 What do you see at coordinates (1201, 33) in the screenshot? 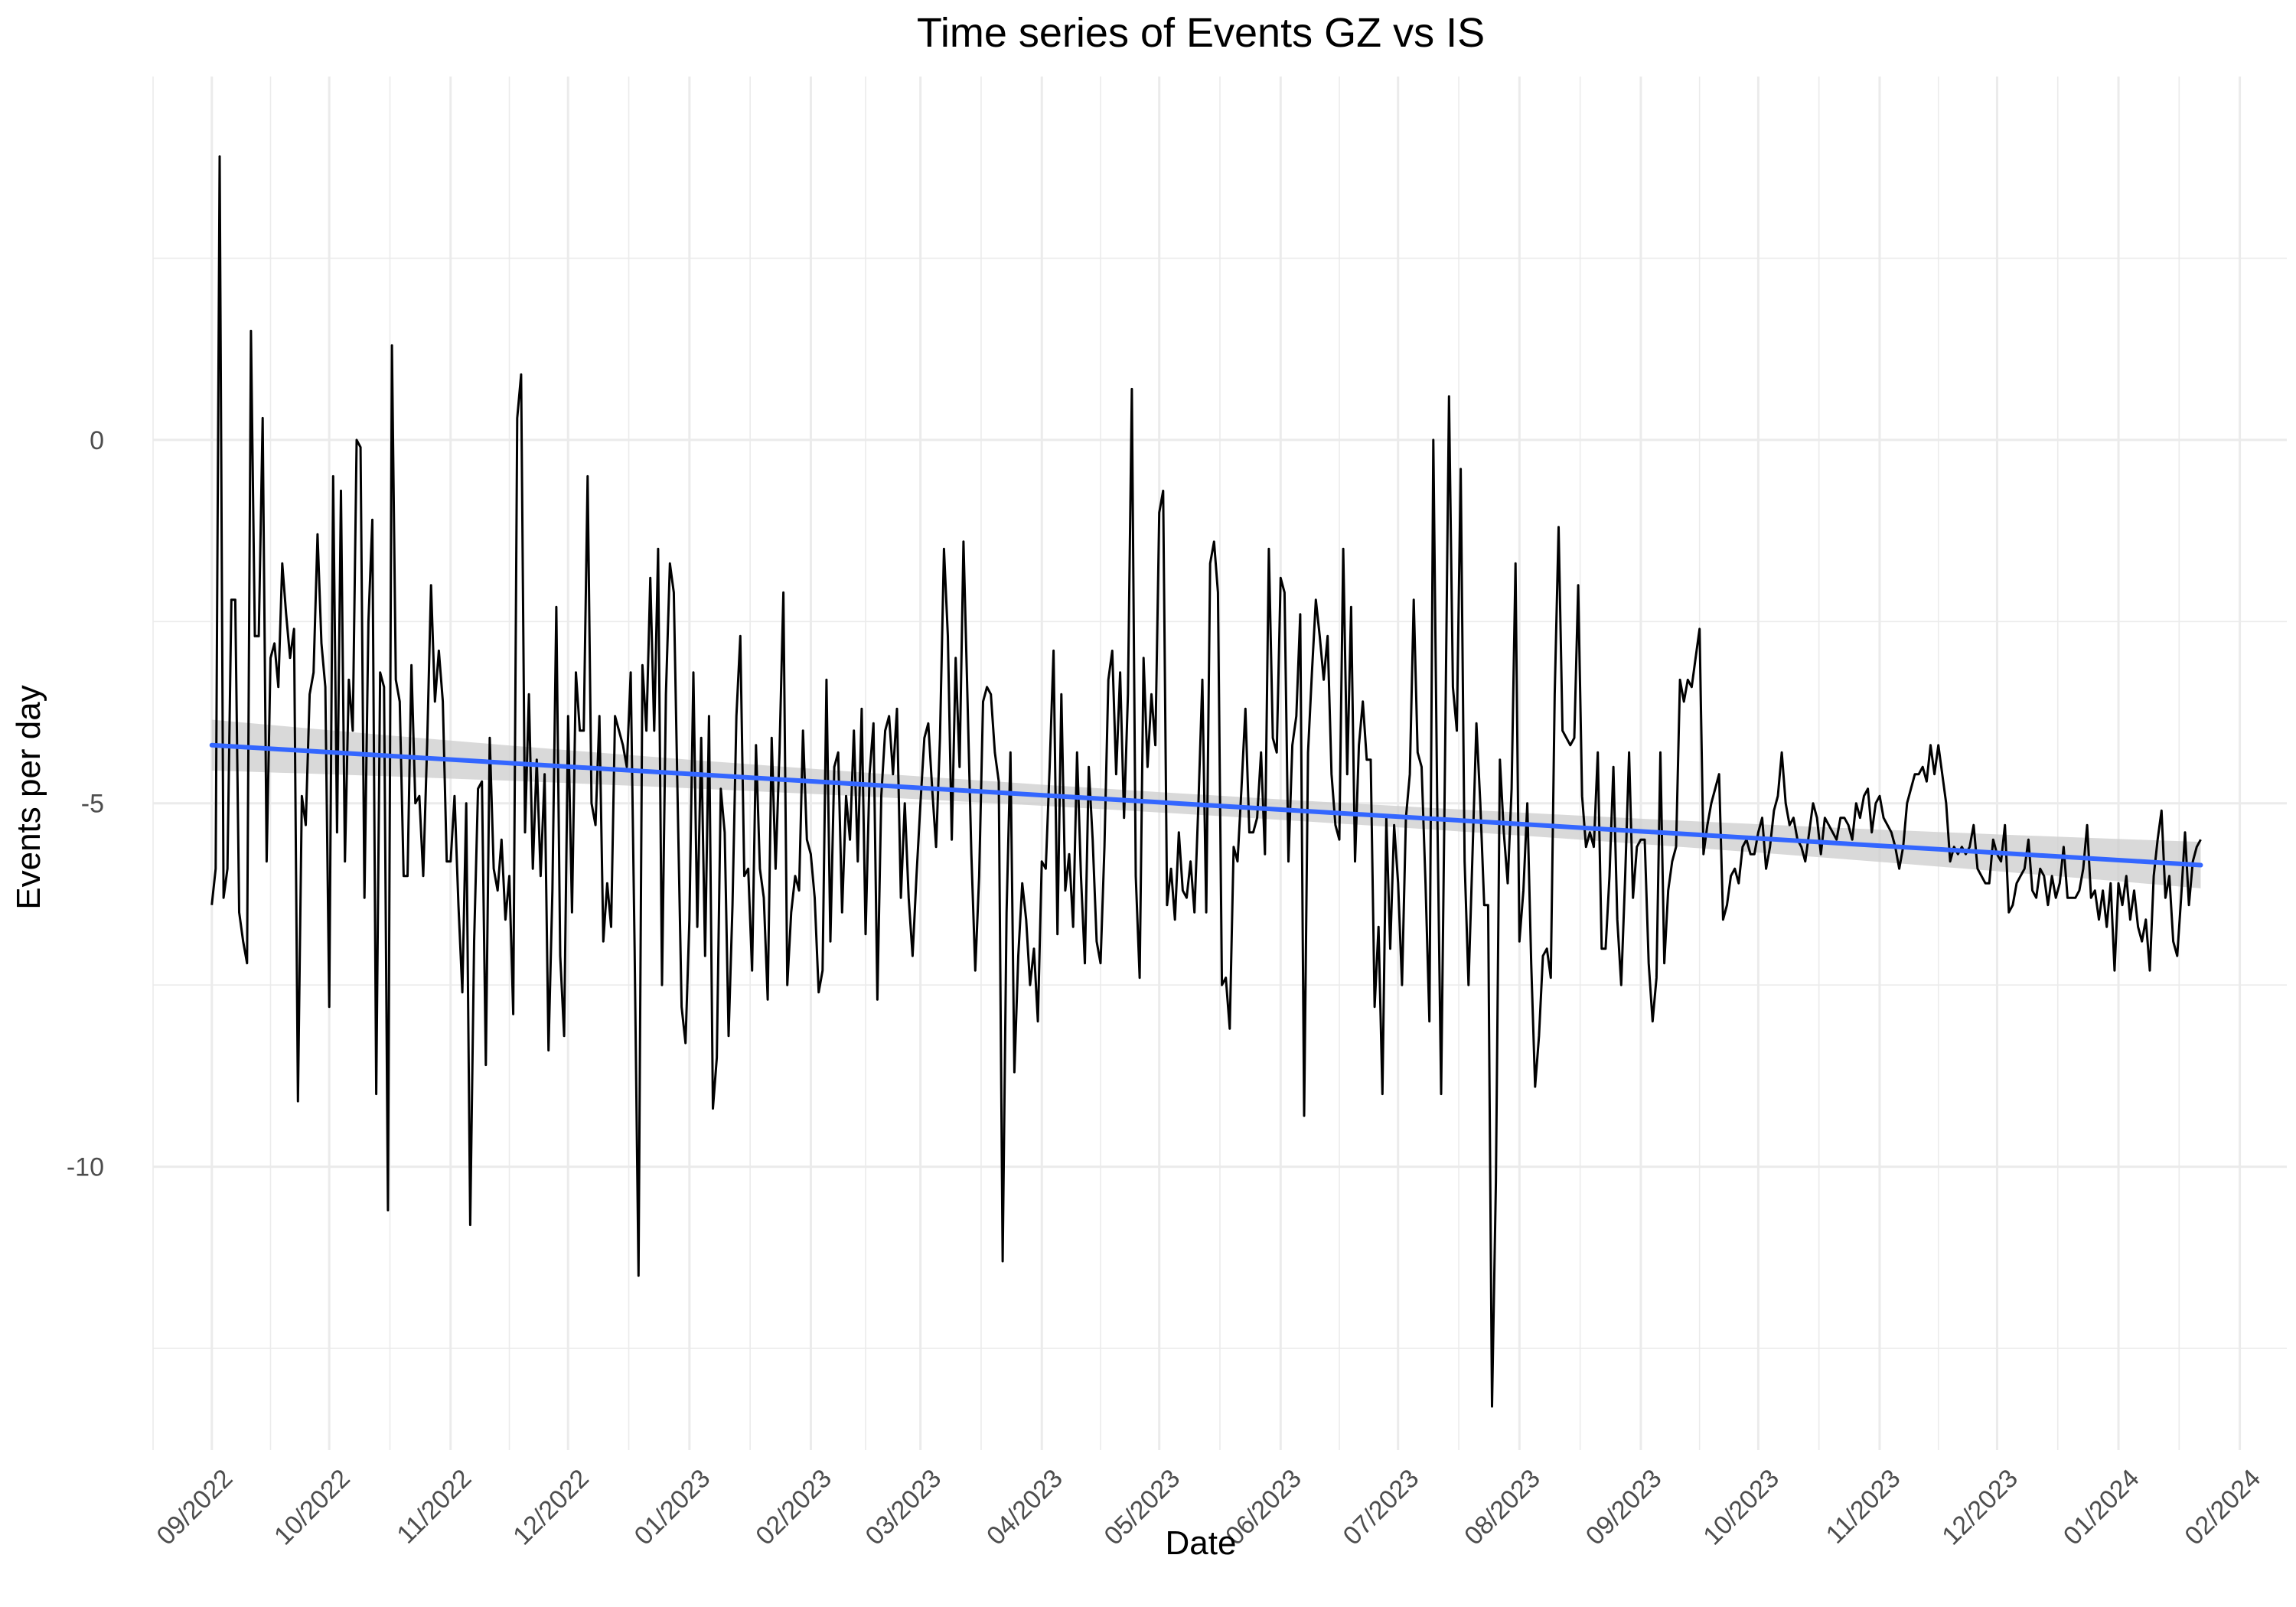
I see `chart-title: Time series of Events GZ vs IS` at bounding box center [1201, 33].